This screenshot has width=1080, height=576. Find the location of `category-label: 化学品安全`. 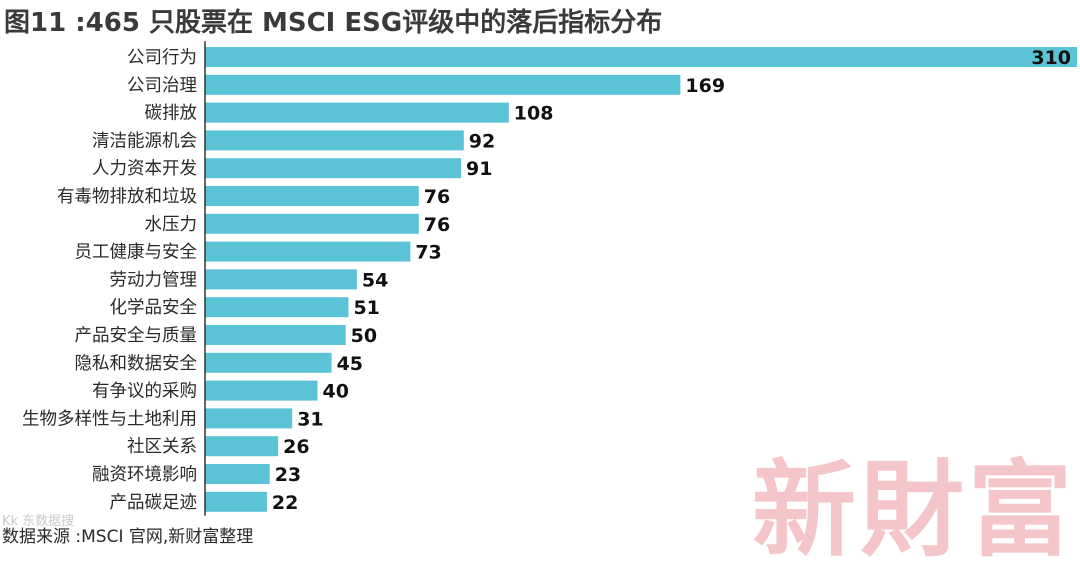

category-label: 化学品安全 is located at coordinates (154, 308).